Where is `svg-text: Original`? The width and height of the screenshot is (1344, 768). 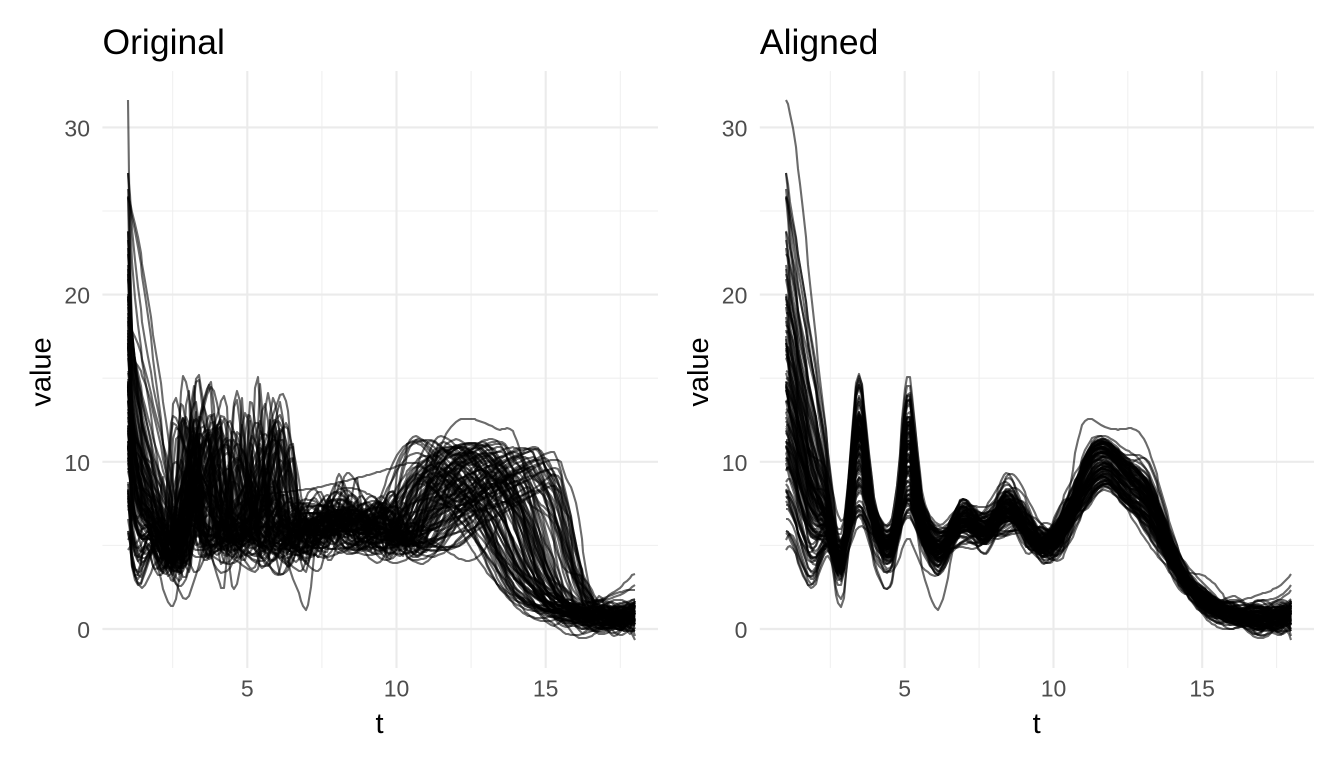 svg-text: Original is located at coordinates (164, 42).